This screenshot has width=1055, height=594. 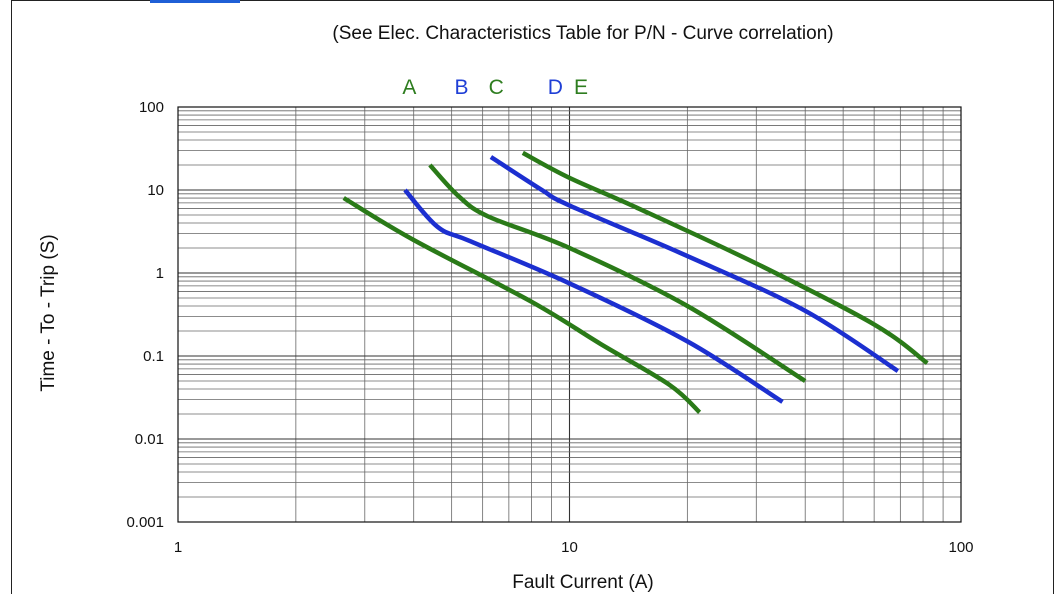 What do you see at coordinates (178, 547) in the screenshot?
I see `x-tick-label: 1` at bounding box center [178, 547].